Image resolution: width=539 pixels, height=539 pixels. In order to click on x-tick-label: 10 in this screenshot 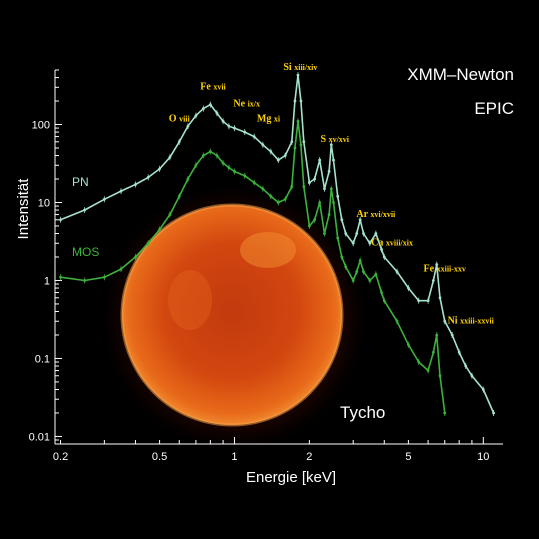, I will do `click(483, 457)`.